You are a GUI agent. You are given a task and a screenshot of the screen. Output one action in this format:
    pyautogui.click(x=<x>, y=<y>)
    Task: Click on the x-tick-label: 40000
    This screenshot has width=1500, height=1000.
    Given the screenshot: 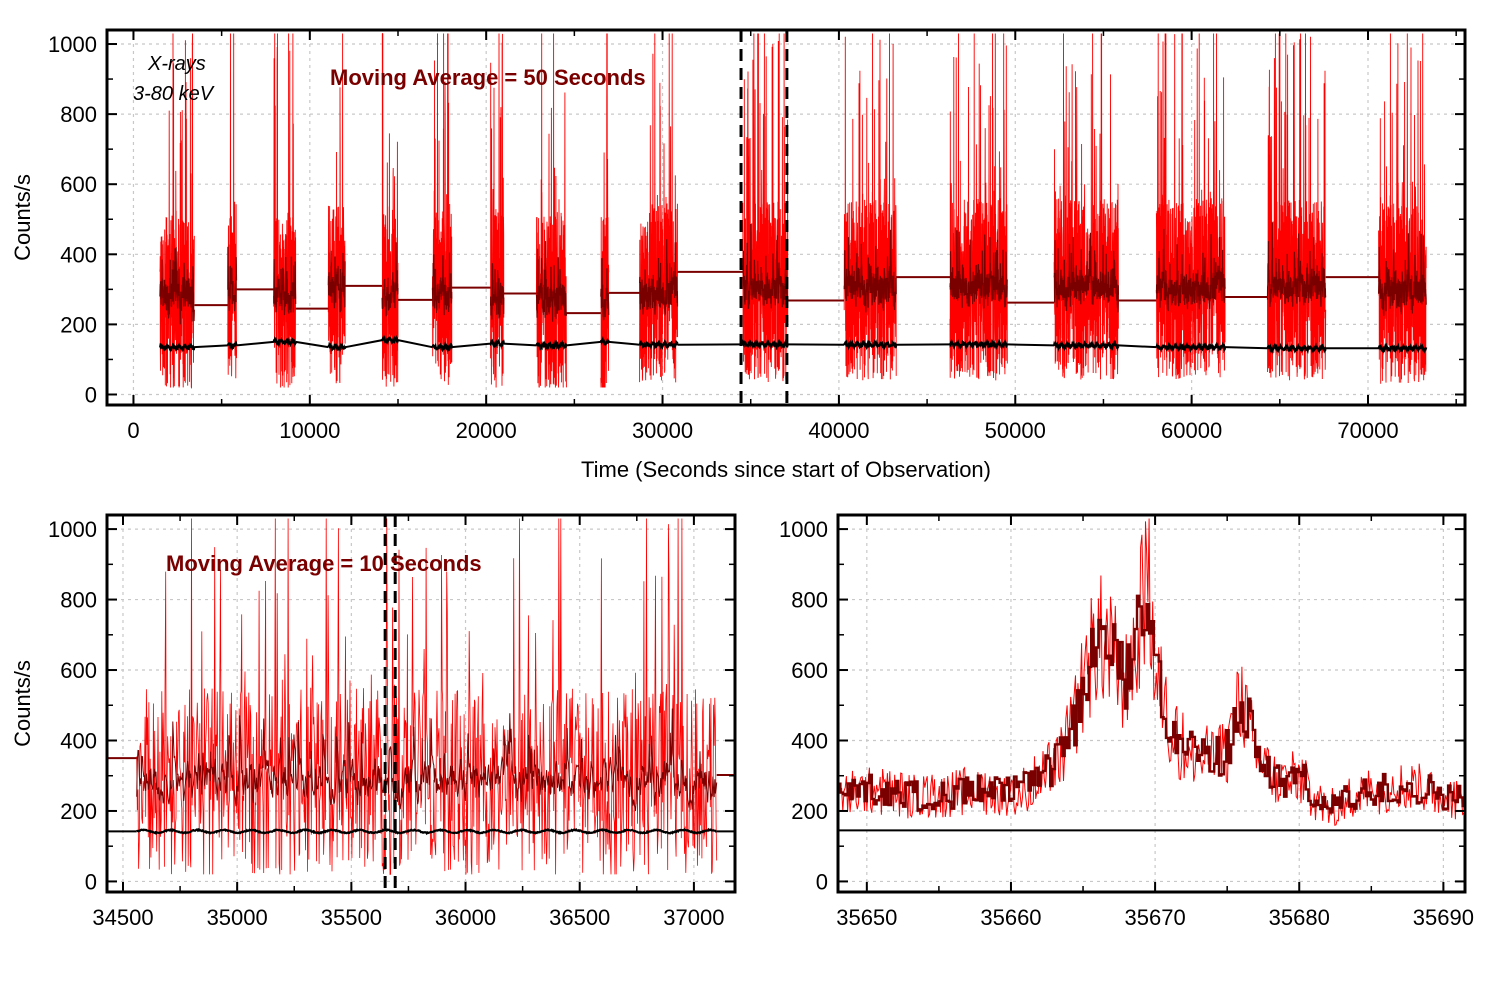 What is the action you would take?
    pyautogui.click(x=838, y=430)
    